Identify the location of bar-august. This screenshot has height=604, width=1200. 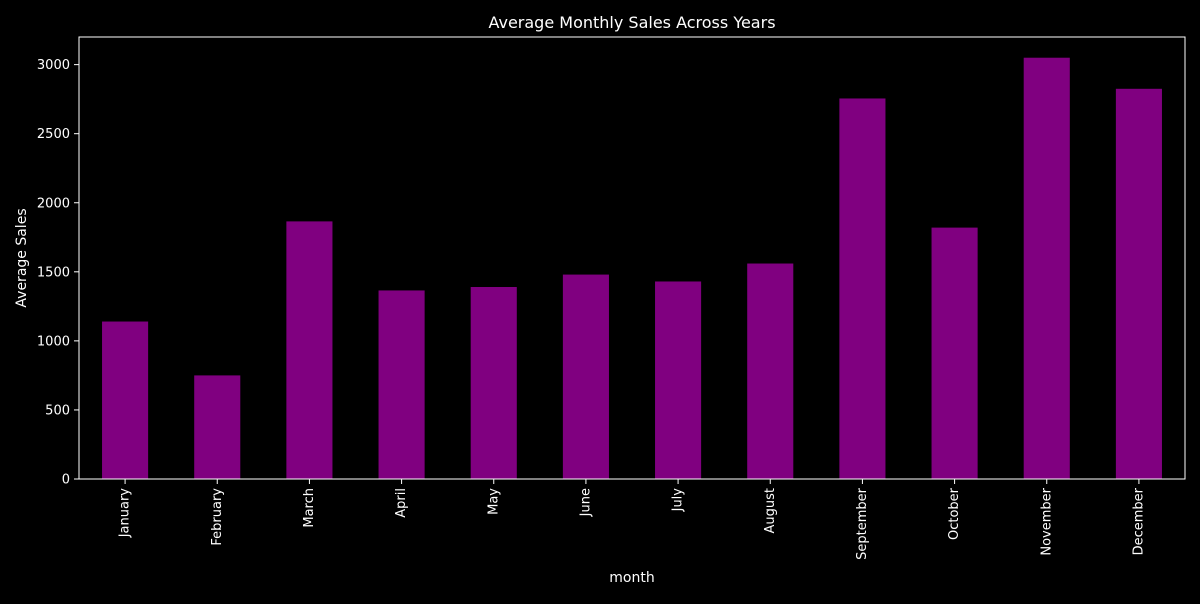
(770, 371).